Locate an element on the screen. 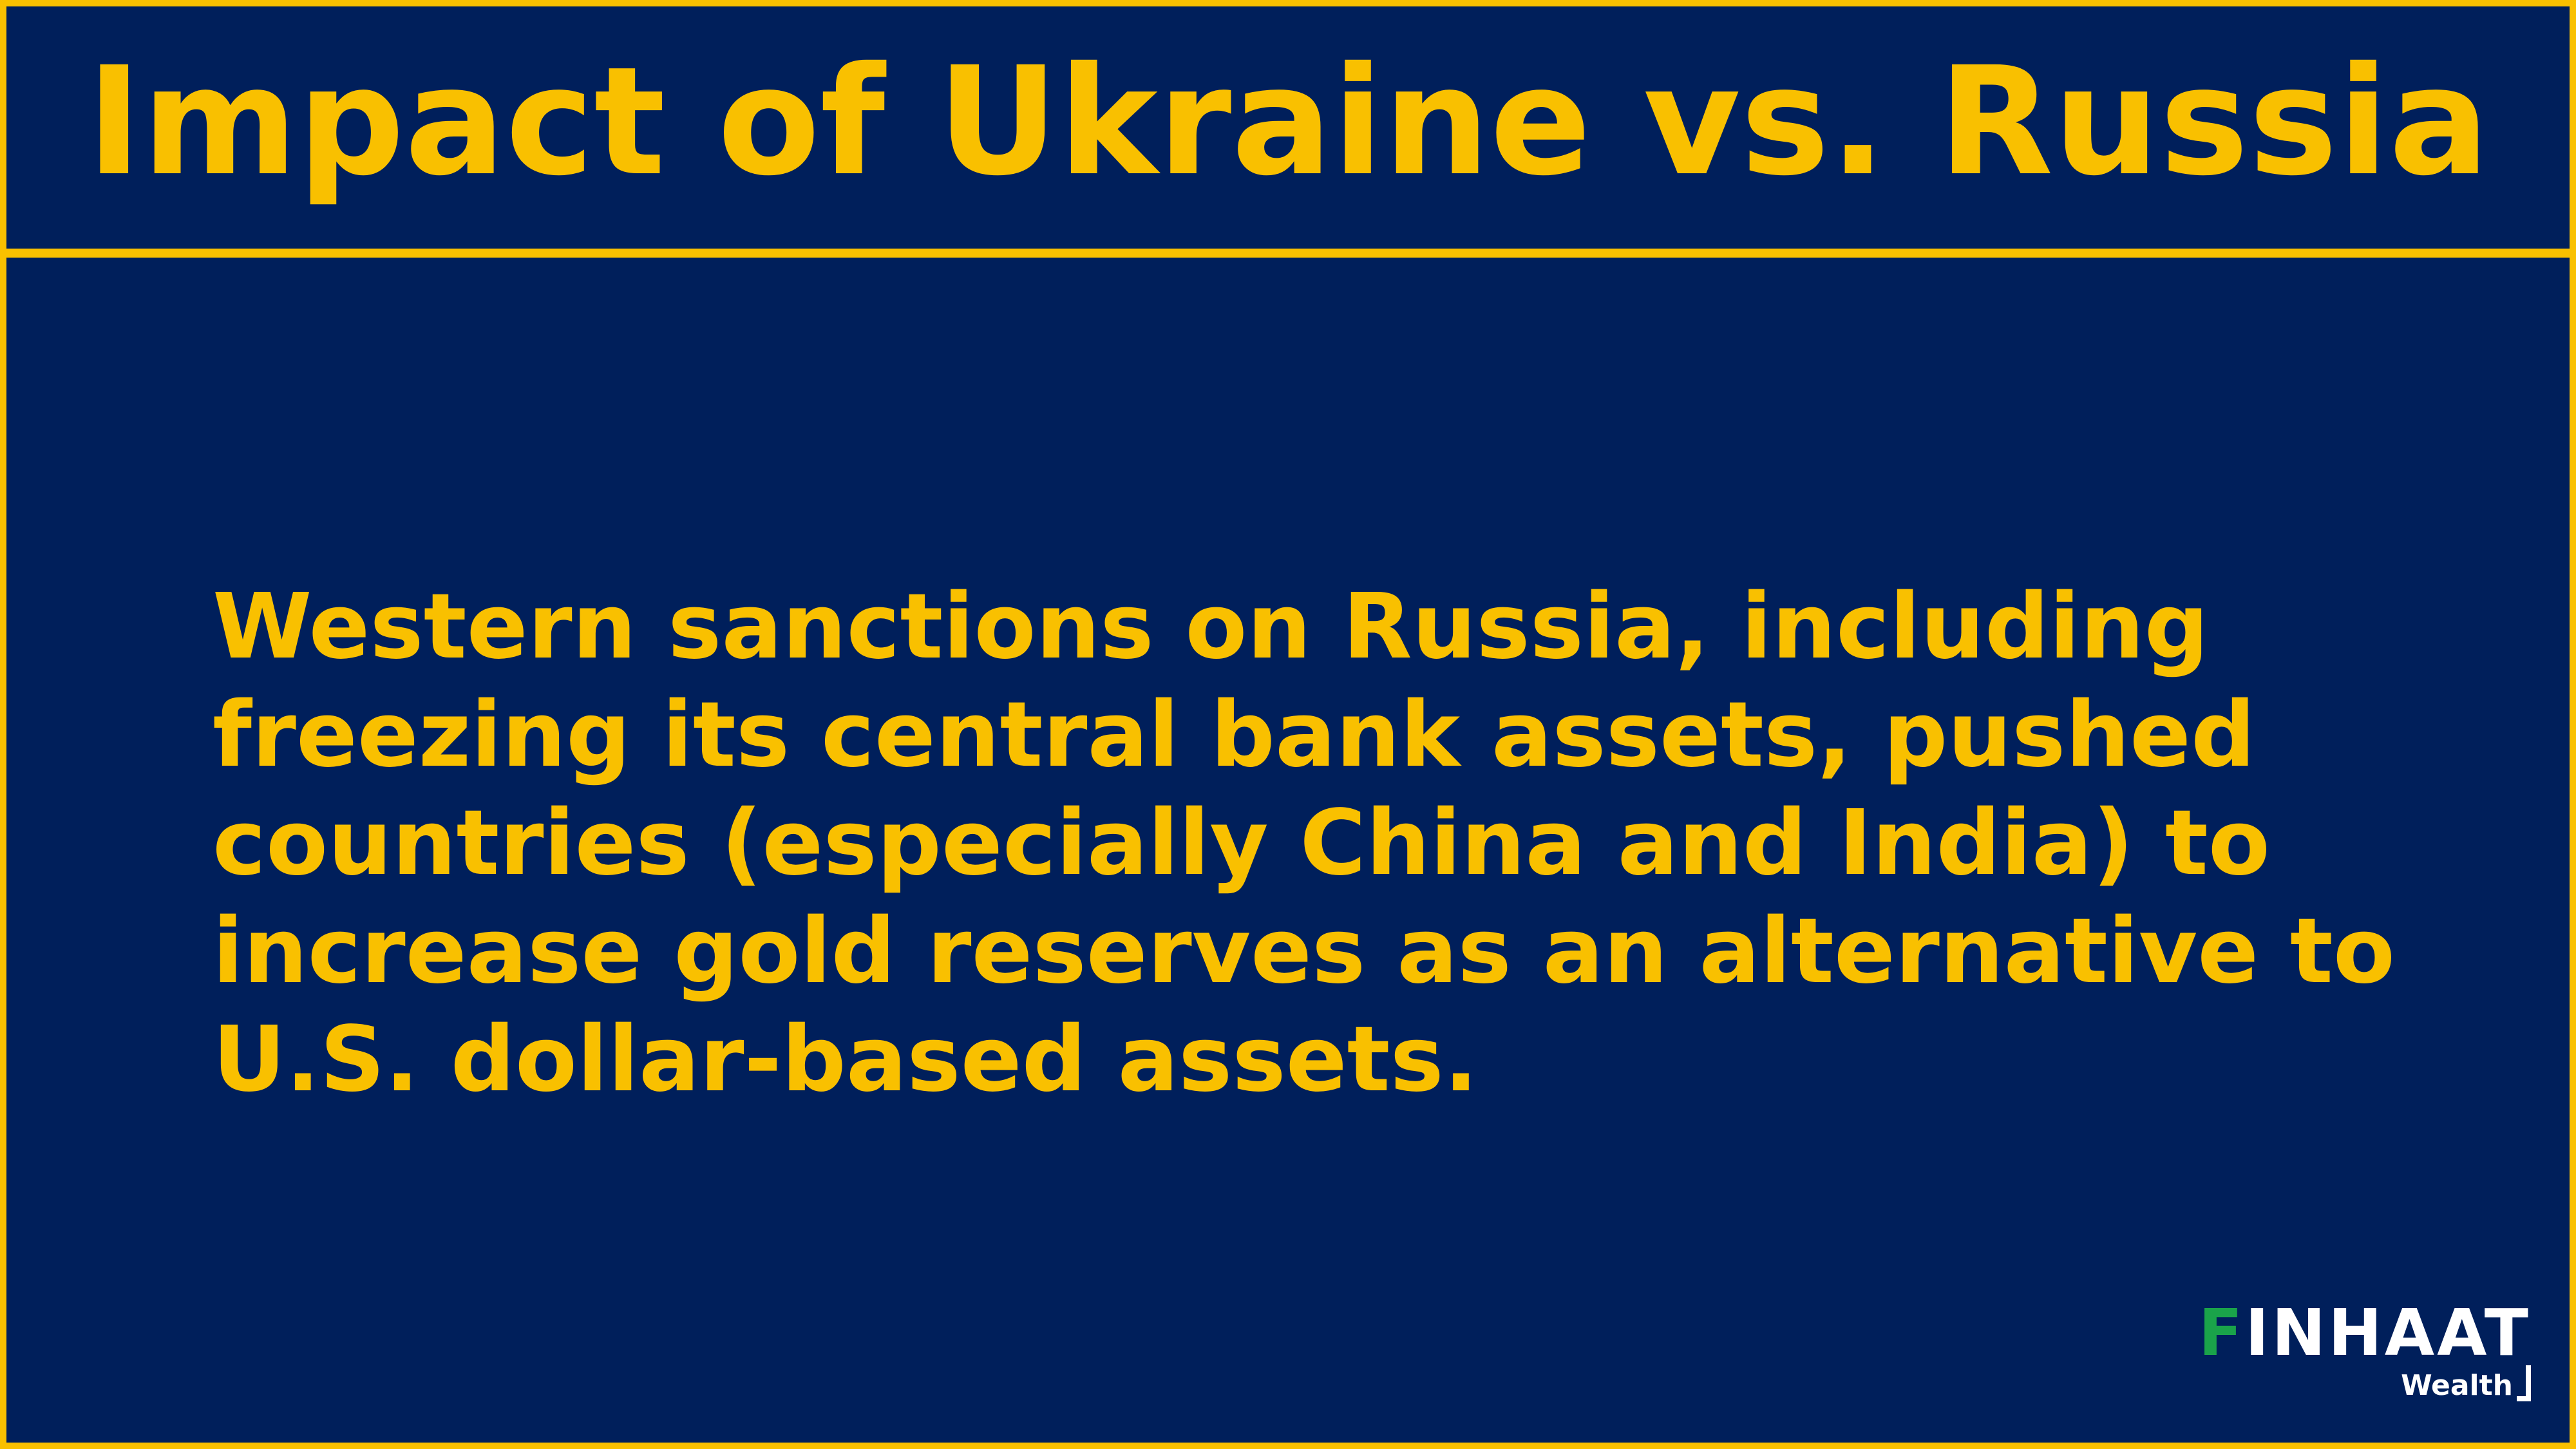 This screenshot has height=1449, width=2576. logo-first-letter: F is located at coordinates (2222, 1333).